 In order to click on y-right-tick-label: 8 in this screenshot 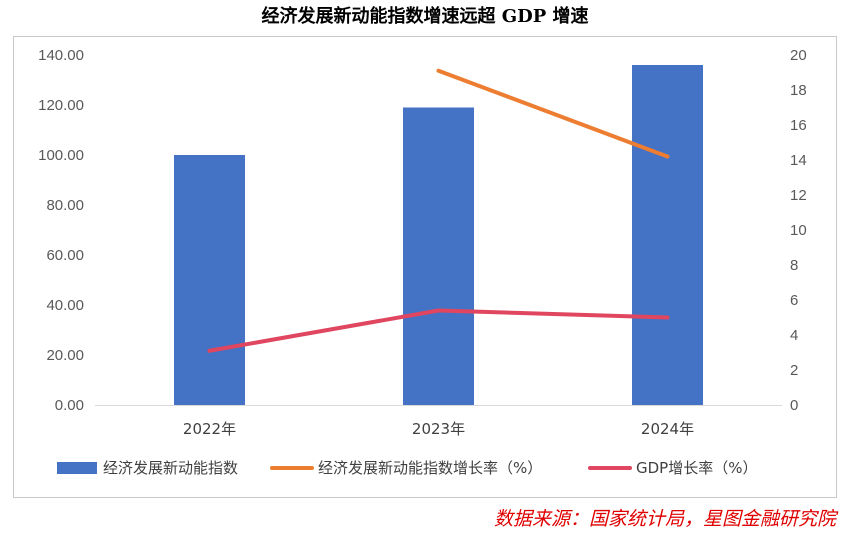, I will do `click(794, 265)`.